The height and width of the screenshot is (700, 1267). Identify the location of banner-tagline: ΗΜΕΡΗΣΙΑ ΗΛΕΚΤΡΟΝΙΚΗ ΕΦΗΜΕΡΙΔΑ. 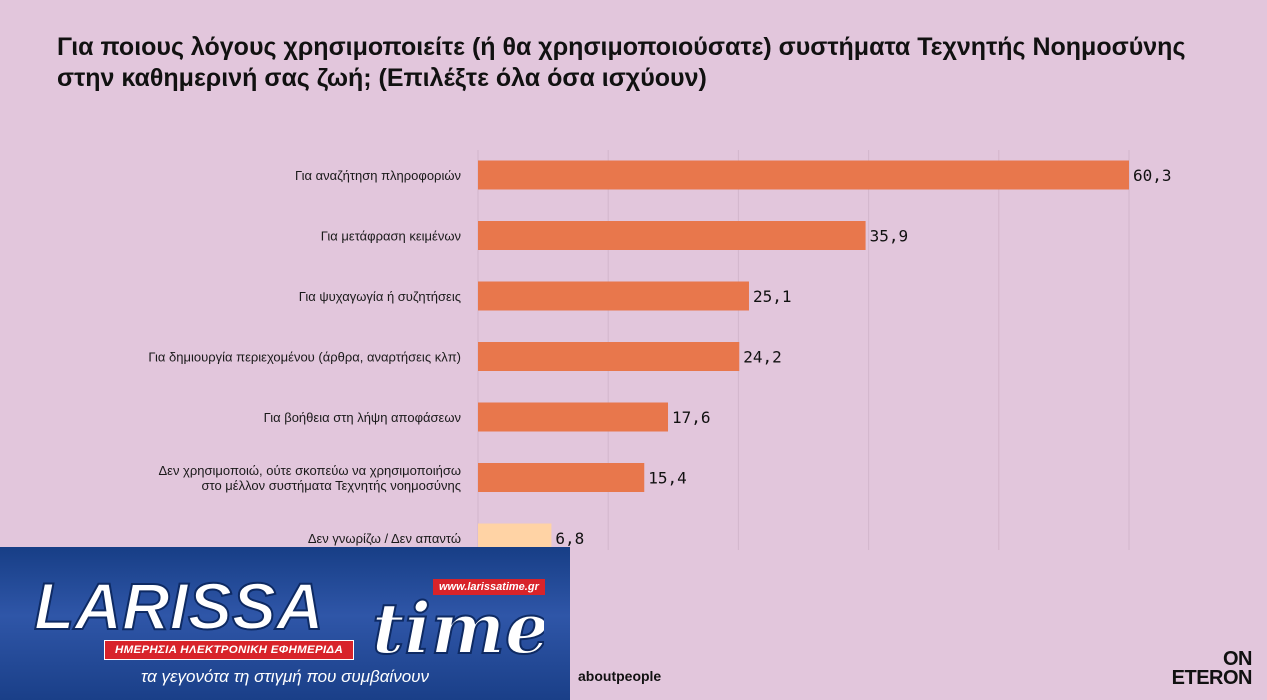
(229, 650).